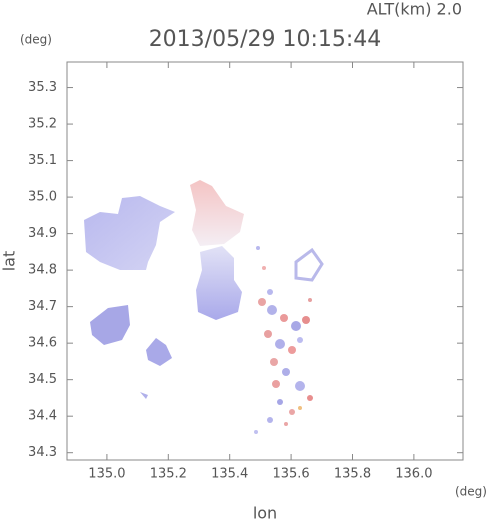 This screenshot has width=491, height=521. I want to click on x-unit: (deg), so click(471, 492).